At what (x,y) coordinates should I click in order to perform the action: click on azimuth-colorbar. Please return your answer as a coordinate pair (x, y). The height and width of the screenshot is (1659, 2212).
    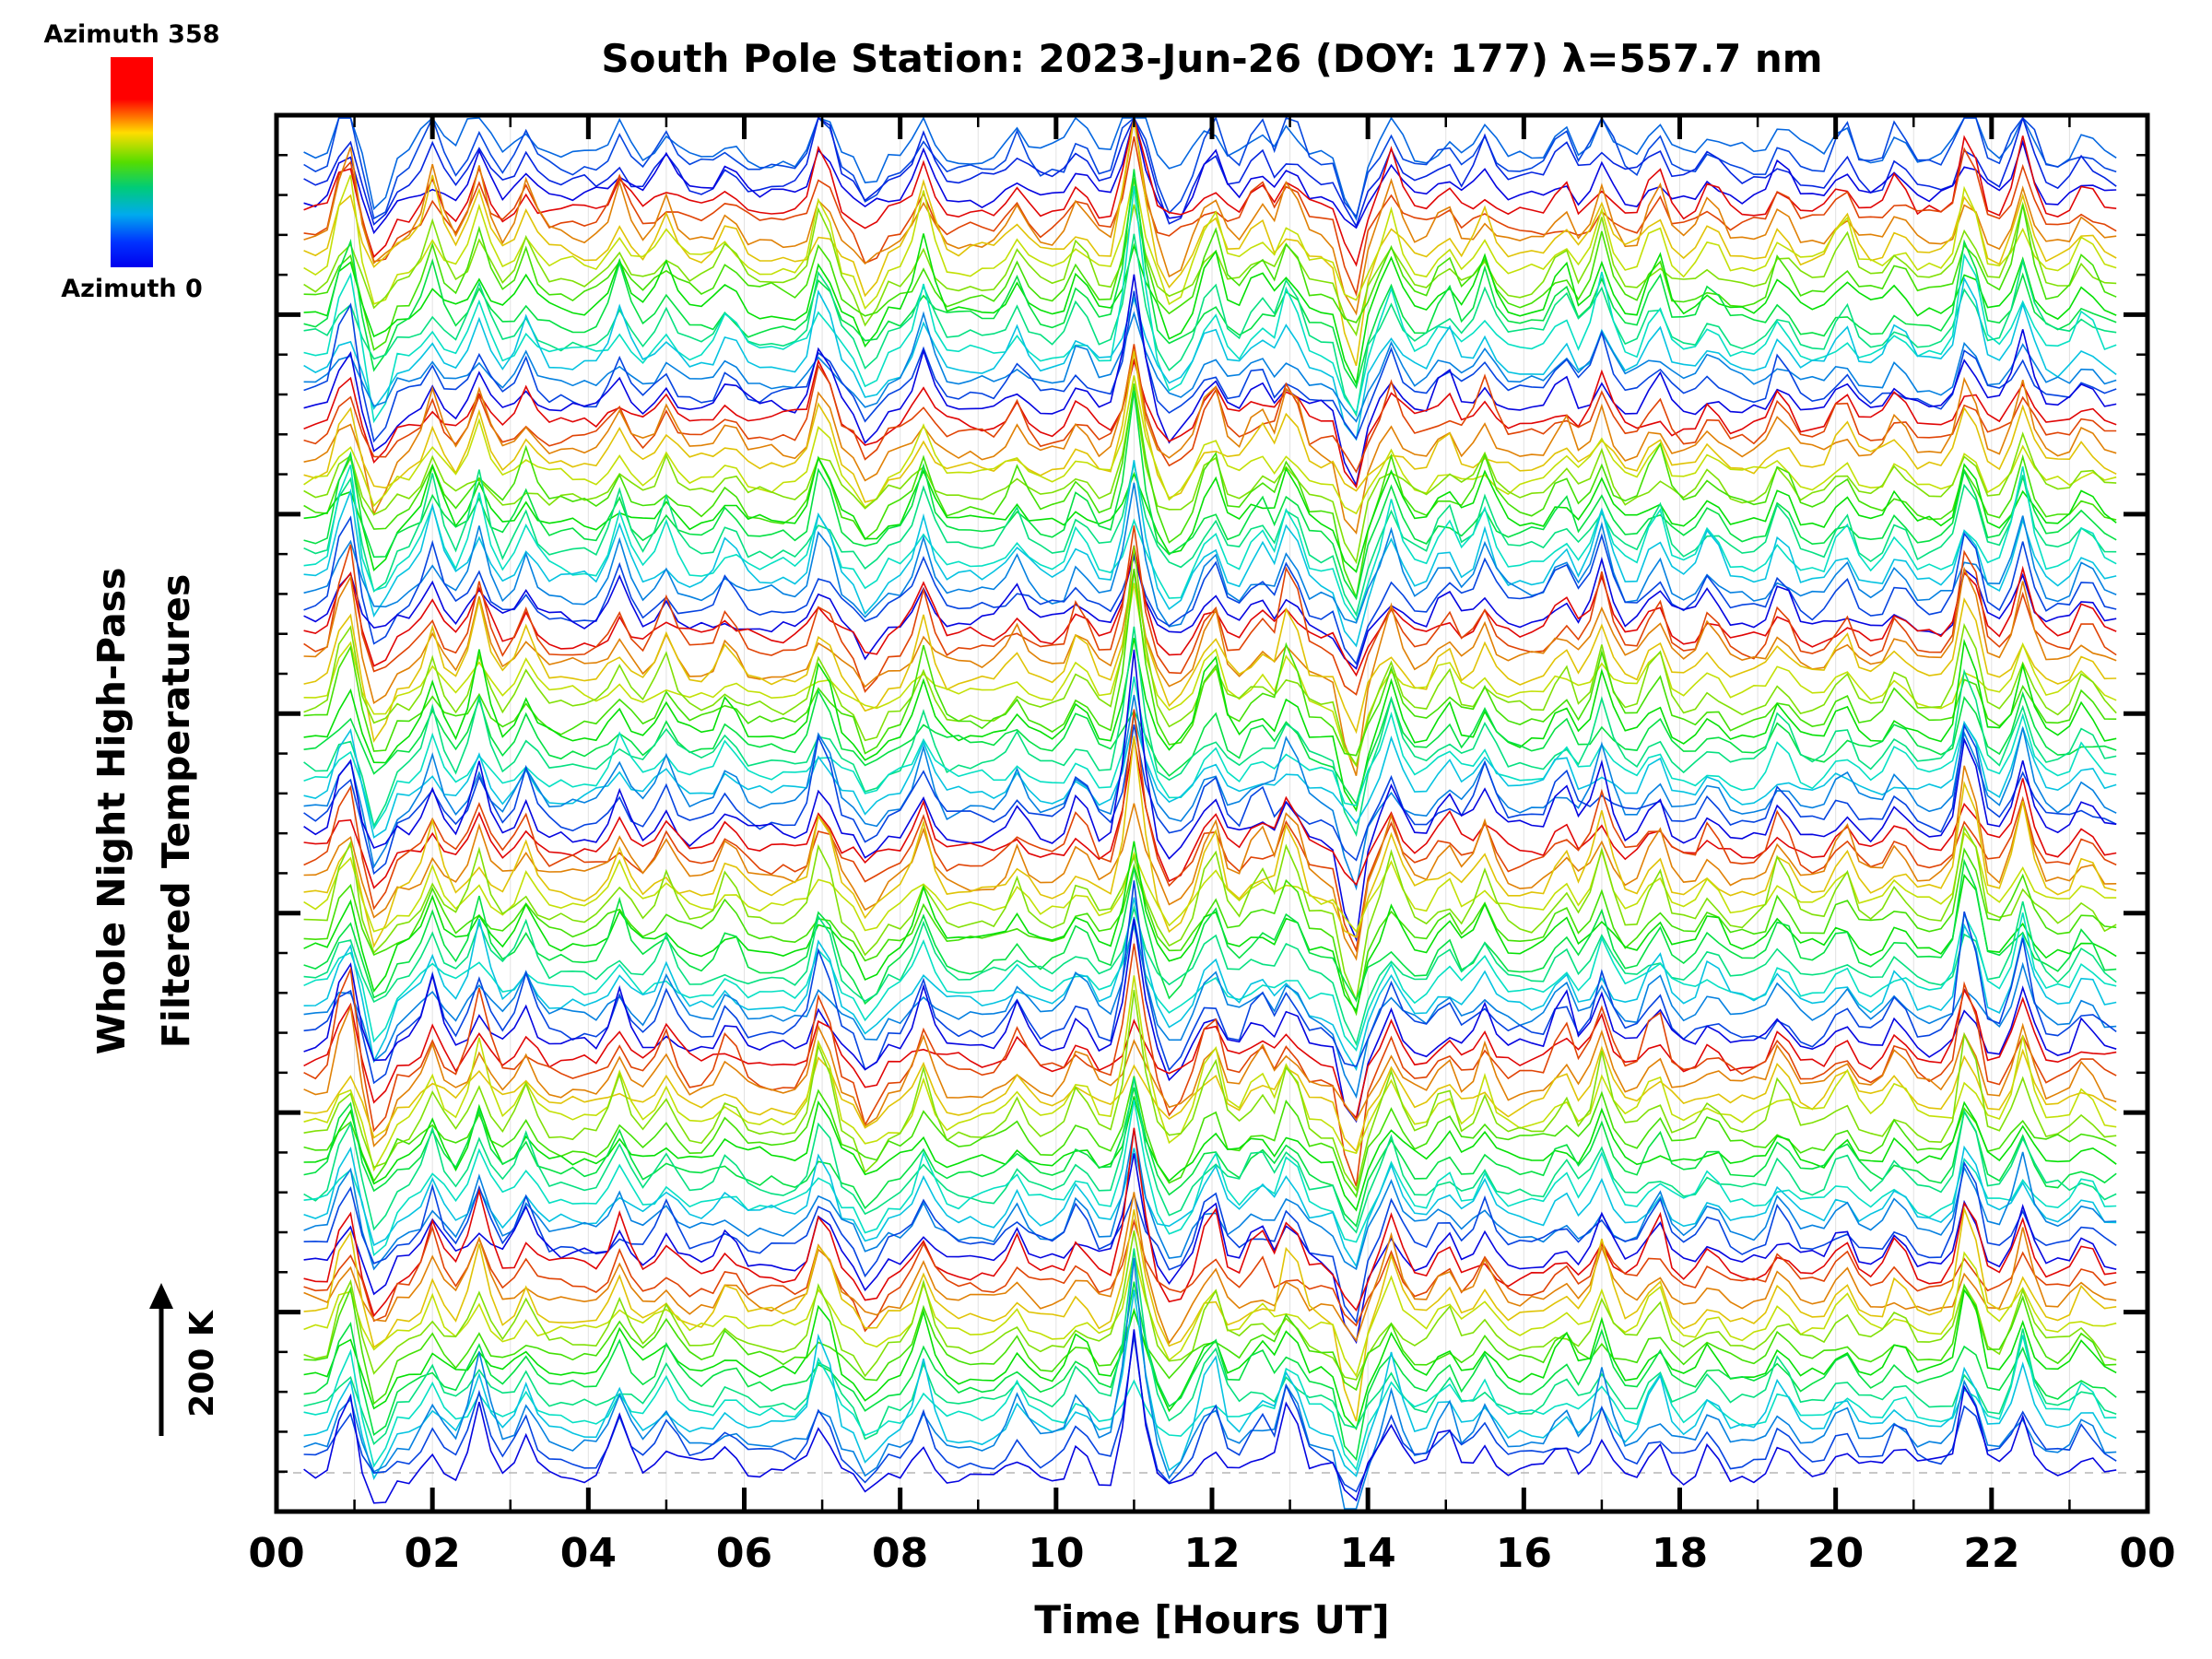
    Looking at the image, I should click on (132, 162).